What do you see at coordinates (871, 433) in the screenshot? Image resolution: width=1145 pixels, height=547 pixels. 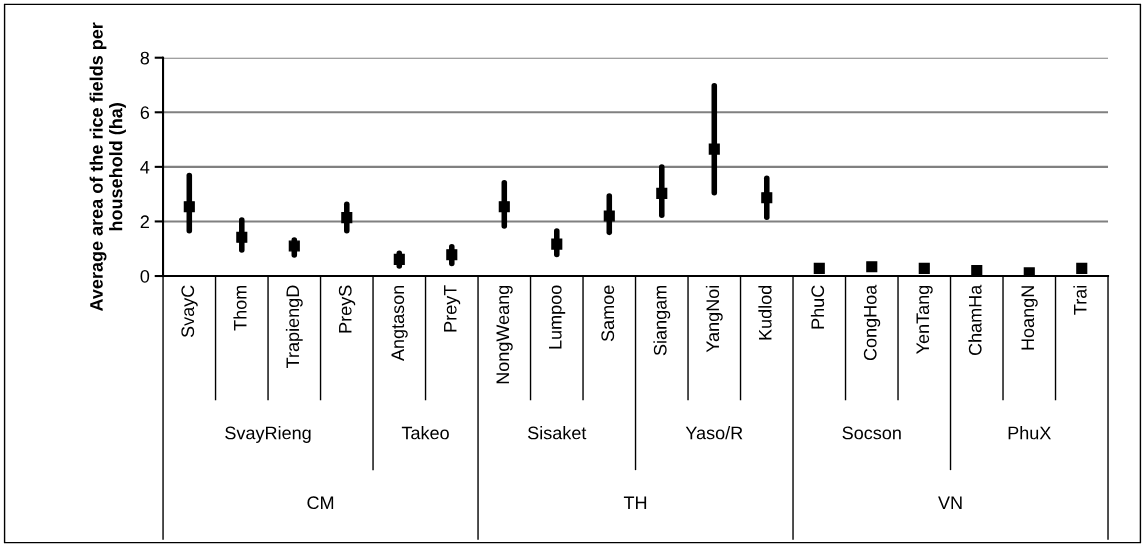 I see `text: Socson` at bounding box center [871, 433].